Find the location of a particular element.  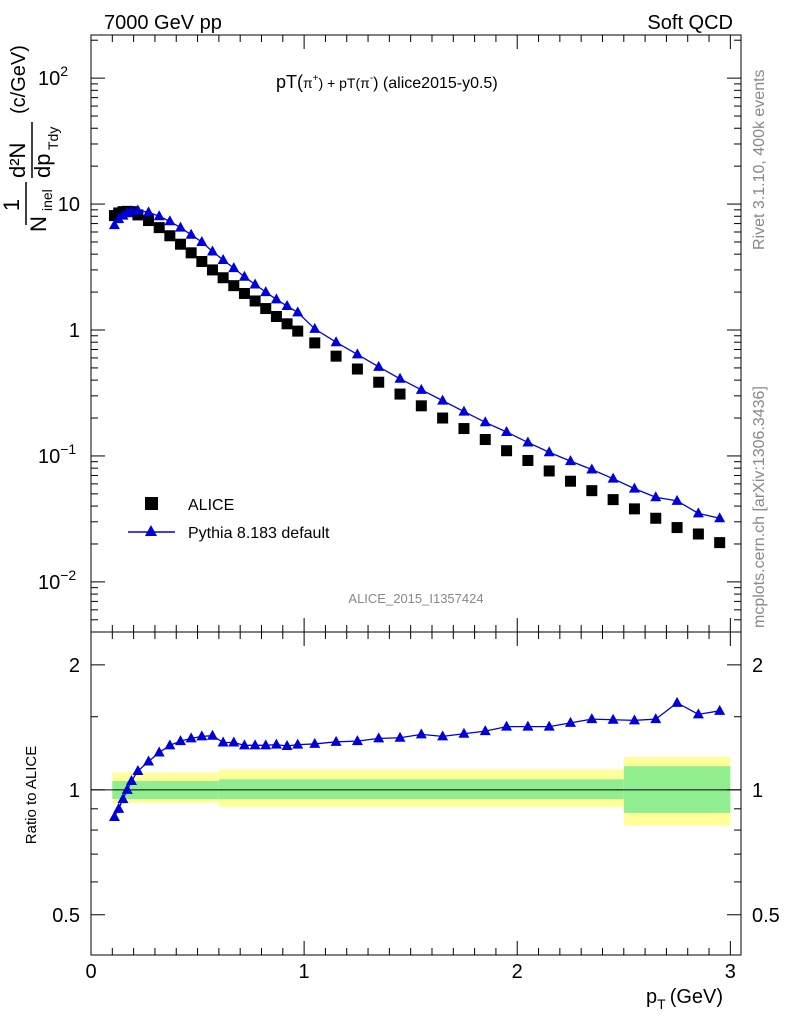

process-label: Soft QCD is located at coordinates (690, 23).